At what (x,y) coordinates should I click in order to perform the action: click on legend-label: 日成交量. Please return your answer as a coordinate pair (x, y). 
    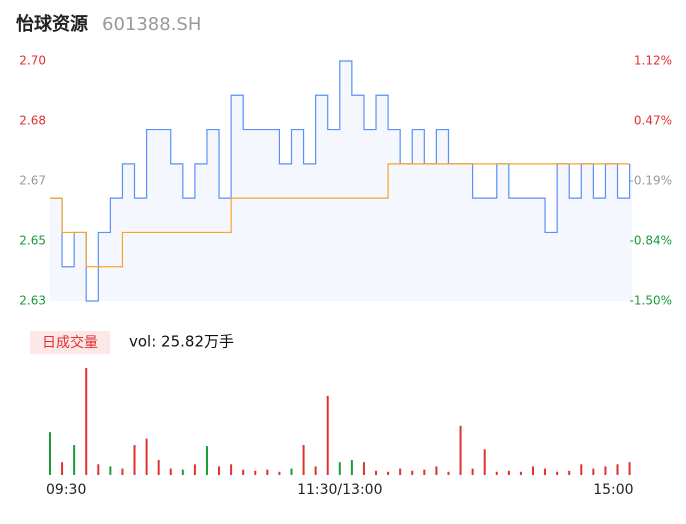
    Looking at the image, I should click on (70, 342).